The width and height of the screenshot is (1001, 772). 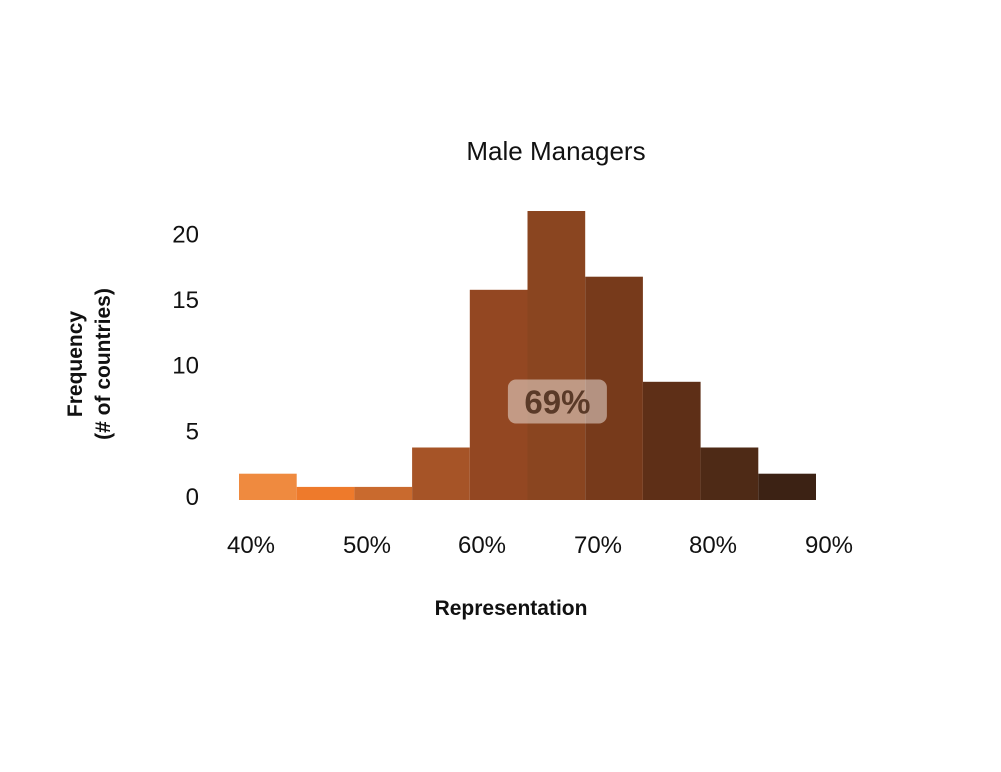 I want to click on x-tick-label: 80%, so click(x=713, y=545).